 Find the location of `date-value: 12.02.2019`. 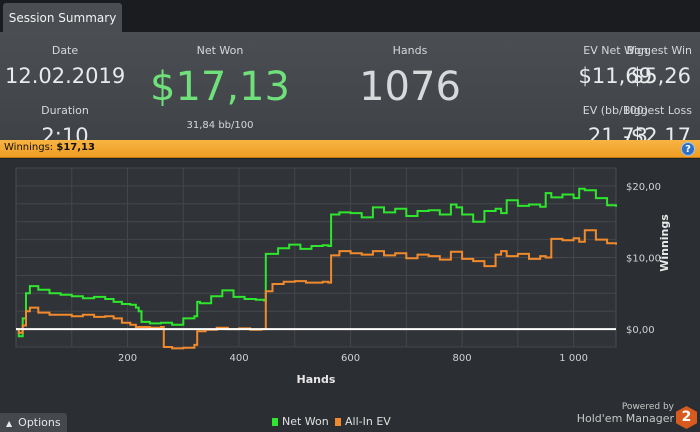

date-value: 12.02.2019 is located at coordinates (65, 76).